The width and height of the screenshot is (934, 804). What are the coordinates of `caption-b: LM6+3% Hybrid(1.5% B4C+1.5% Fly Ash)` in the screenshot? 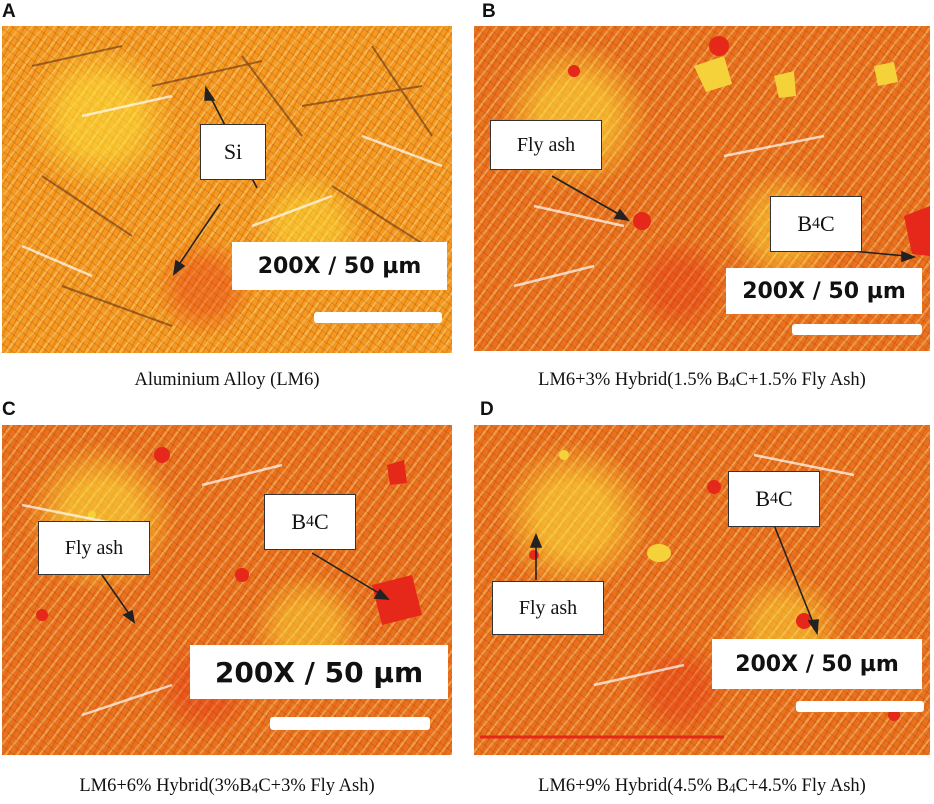 It's located at (702, 380).